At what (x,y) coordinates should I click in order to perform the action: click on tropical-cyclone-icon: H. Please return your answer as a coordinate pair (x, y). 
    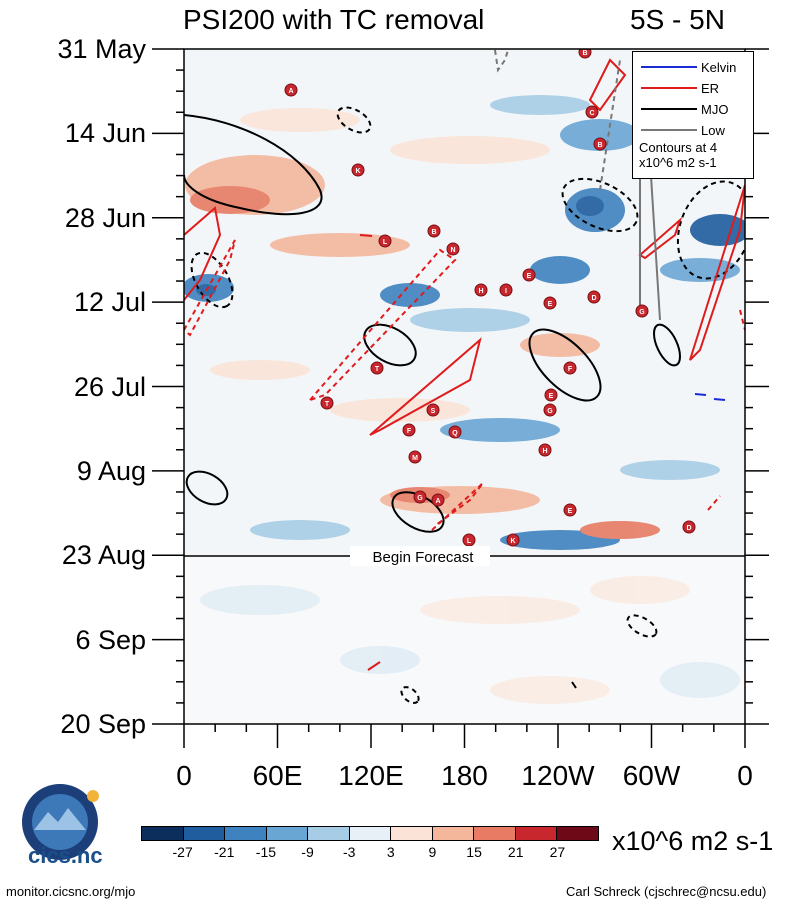
    Looking at the image, I should click on (481, 290).